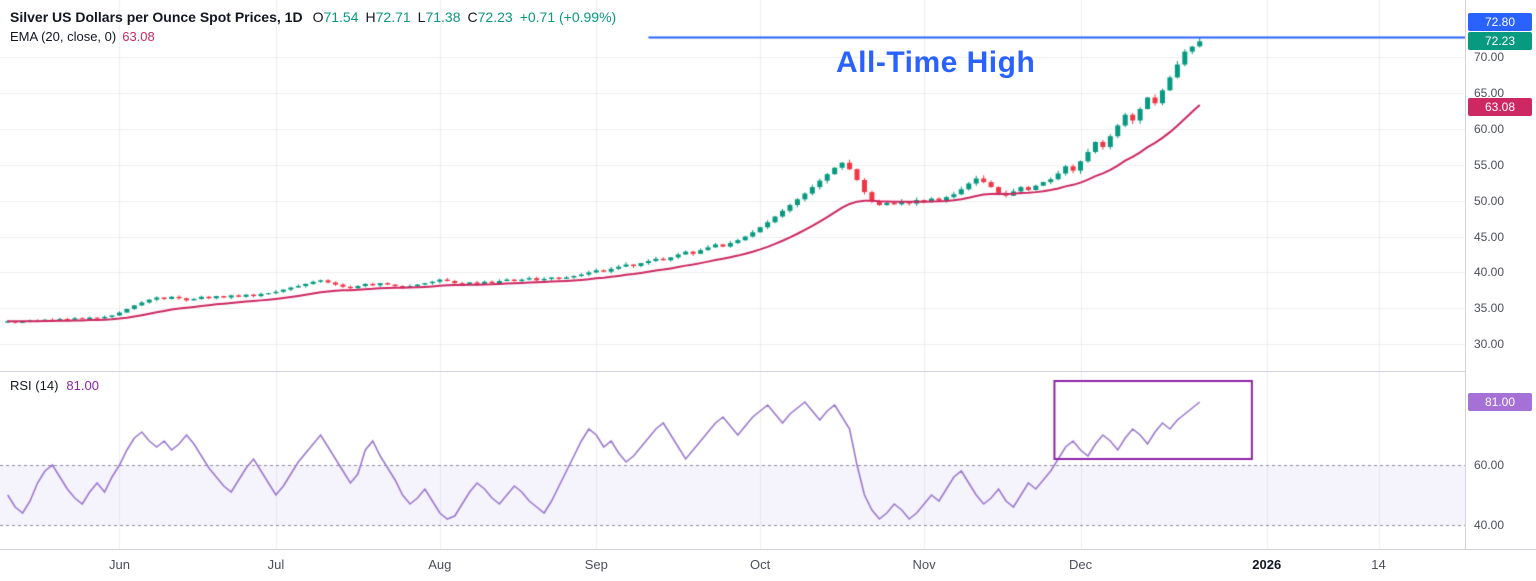 The image size is (1536, 581). I want to click on time-axis: Jun Jul Aug Sep Oct Nov Dec 2026 14, so click(768, 565).